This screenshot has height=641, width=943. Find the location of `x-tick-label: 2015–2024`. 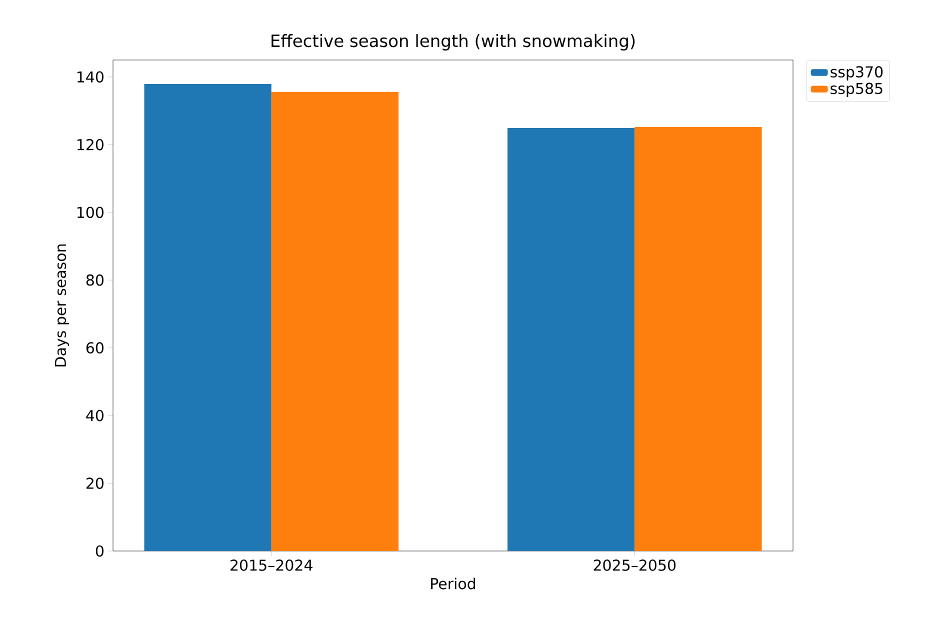

x-tick-label: 2015–2024 is located at coordinates (271, 565).